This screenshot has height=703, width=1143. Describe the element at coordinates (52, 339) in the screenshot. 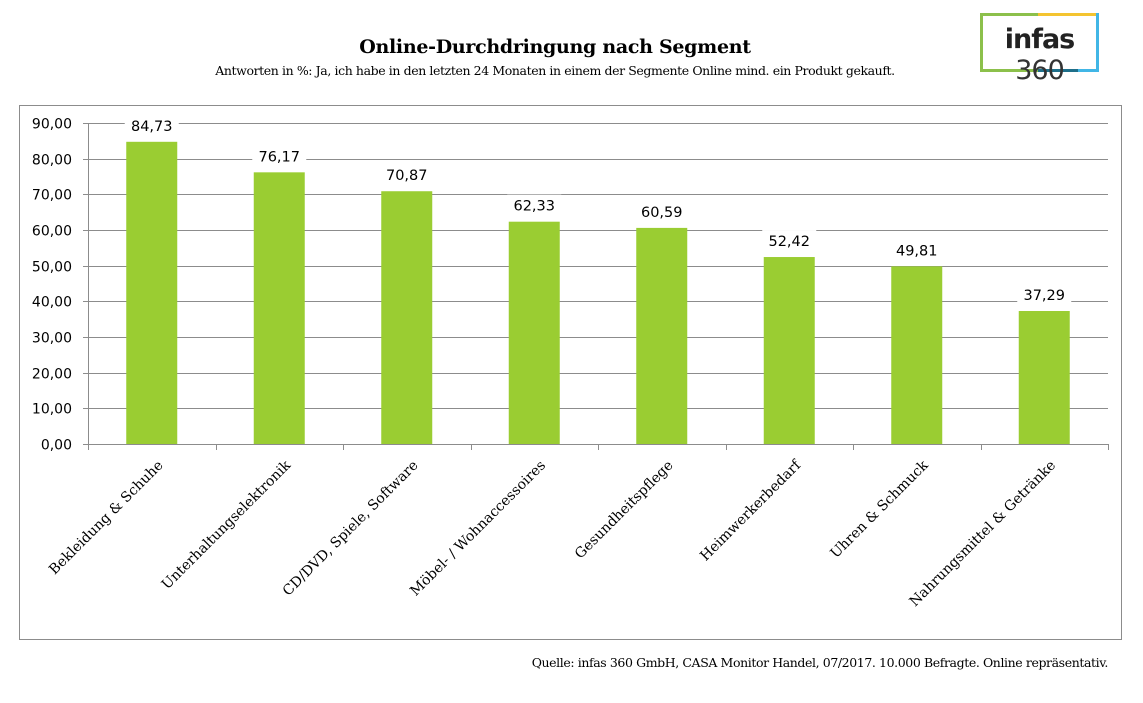

I see `y-tick-label: 30,00` at that location.